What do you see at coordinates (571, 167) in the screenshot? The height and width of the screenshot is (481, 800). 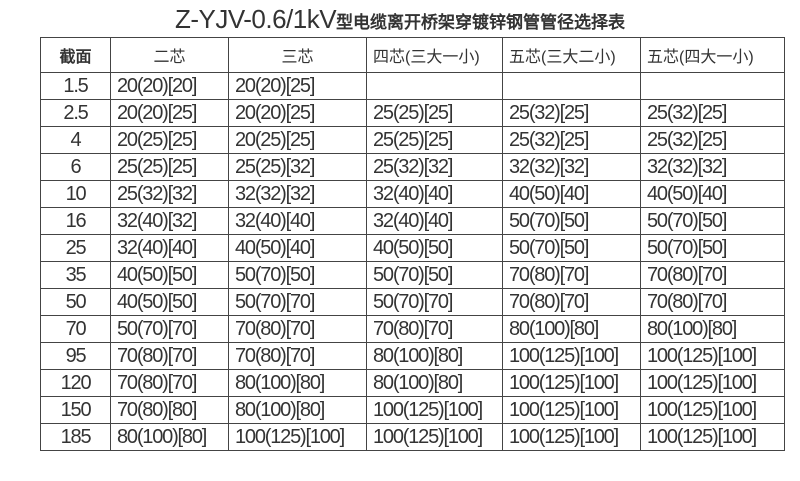 I see `five-core-3-2-cell: 32(32)[32]` at bounding box center [571, 167].